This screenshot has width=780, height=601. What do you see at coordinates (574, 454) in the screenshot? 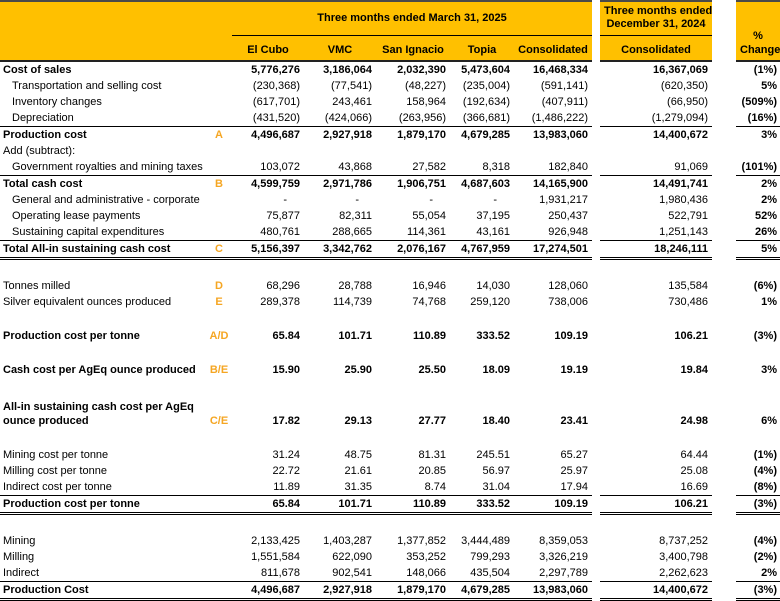
I see `cell-consolidated-2025: 65.27` at bounding box center [574, 454].